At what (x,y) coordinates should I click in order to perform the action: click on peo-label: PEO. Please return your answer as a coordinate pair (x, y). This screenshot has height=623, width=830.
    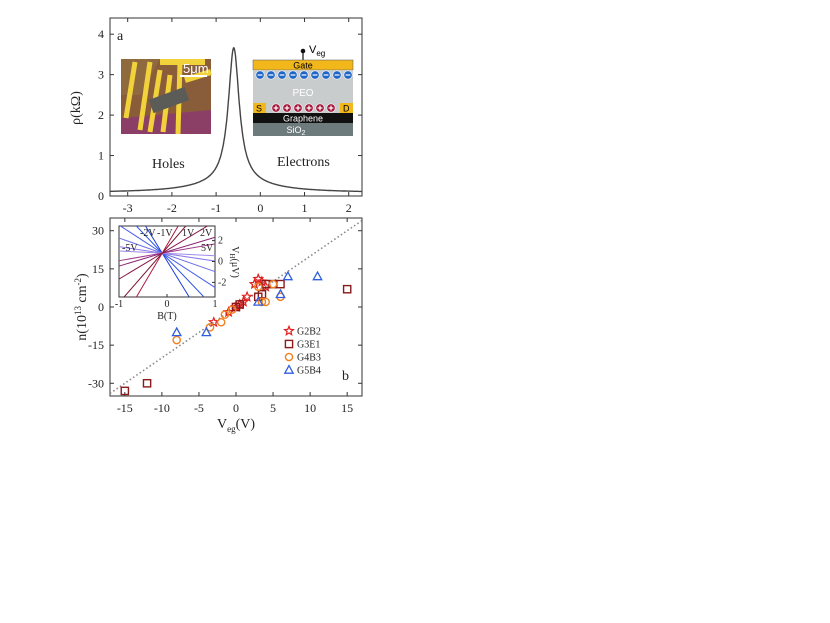
    Looking at the image, I should click on (302, 93).